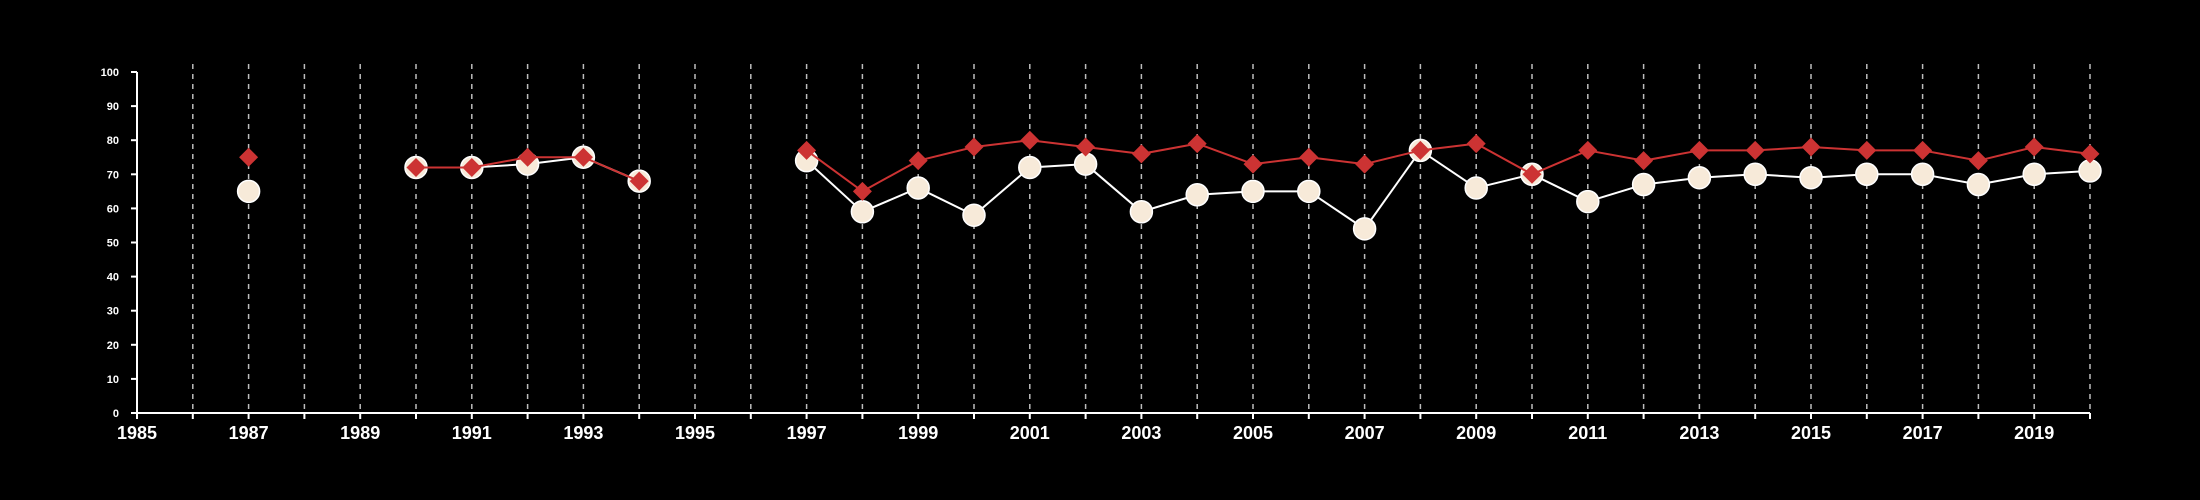  I want to click on circle-point-2015, so click(1811, 177).